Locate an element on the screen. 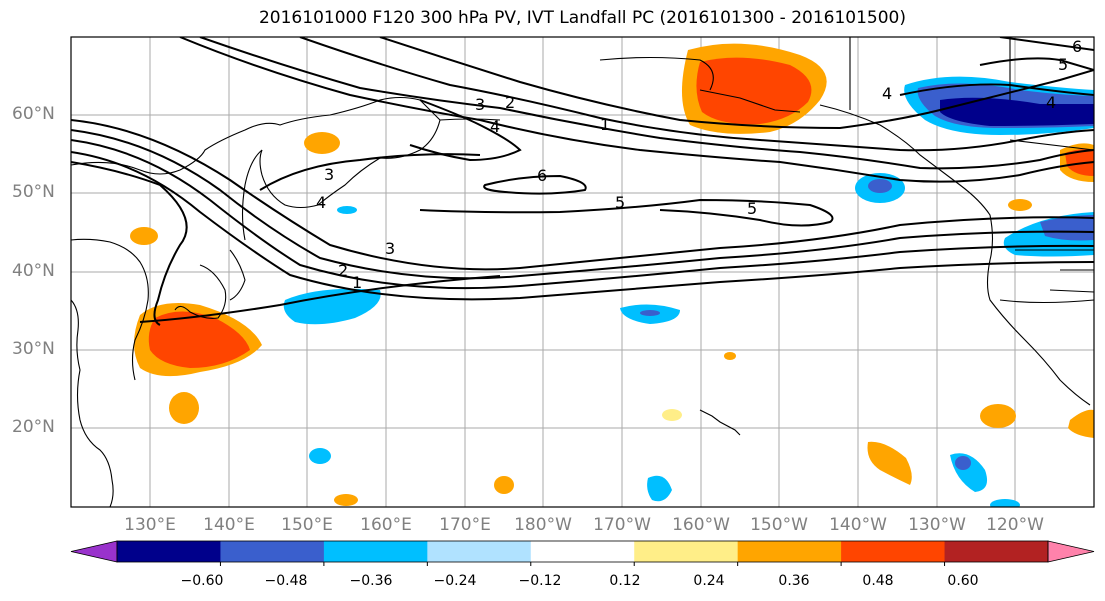  lon-label: 130°W is located at coordinates (937, 525).